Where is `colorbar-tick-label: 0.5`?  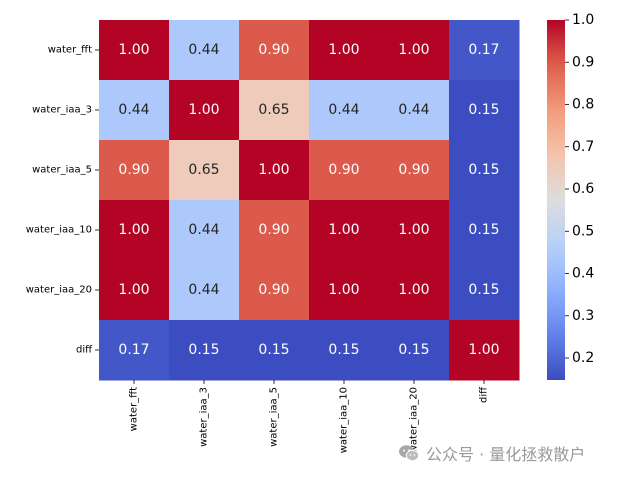 colorbar-tick-label: 0.5 is located at coordinates (583, 231).